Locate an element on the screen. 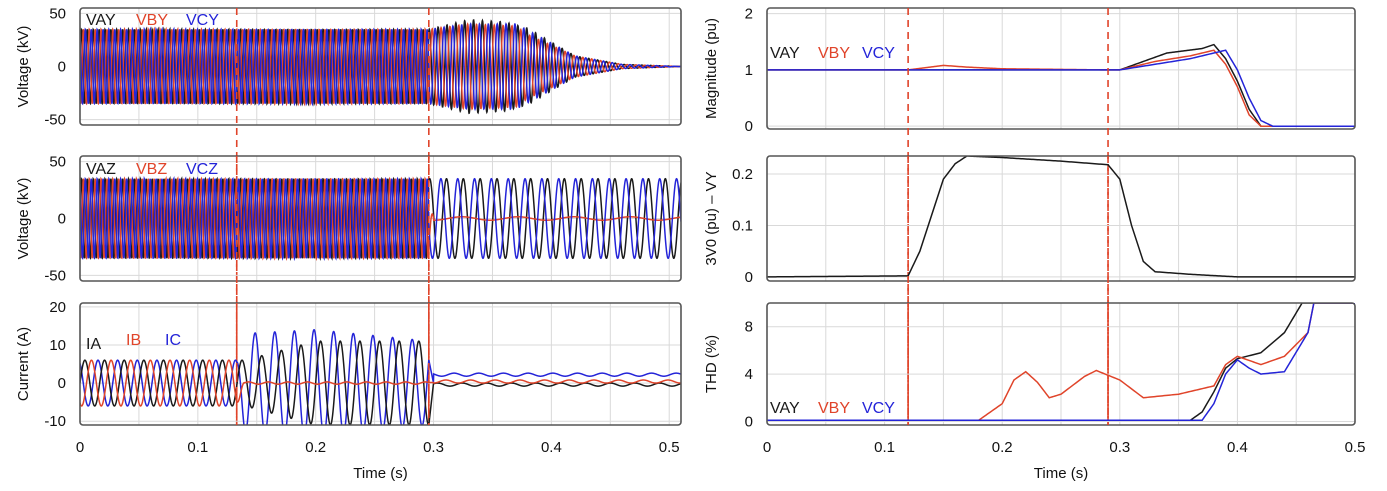  legend-label: VBZ is located at coordinates (151, 169).